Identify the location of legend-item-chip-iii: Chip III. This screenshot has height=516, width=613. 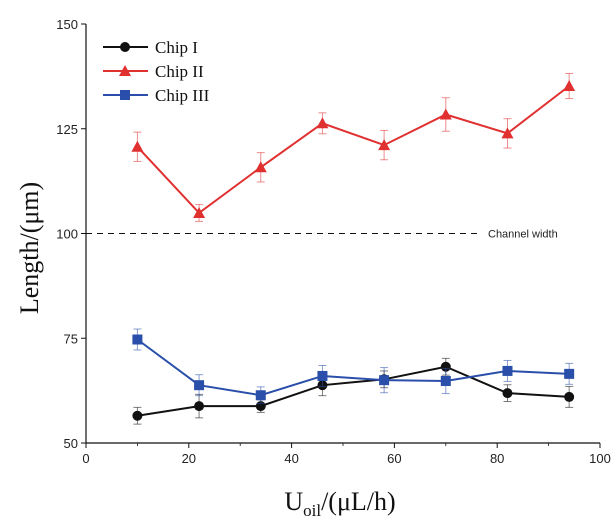
(156, 95).